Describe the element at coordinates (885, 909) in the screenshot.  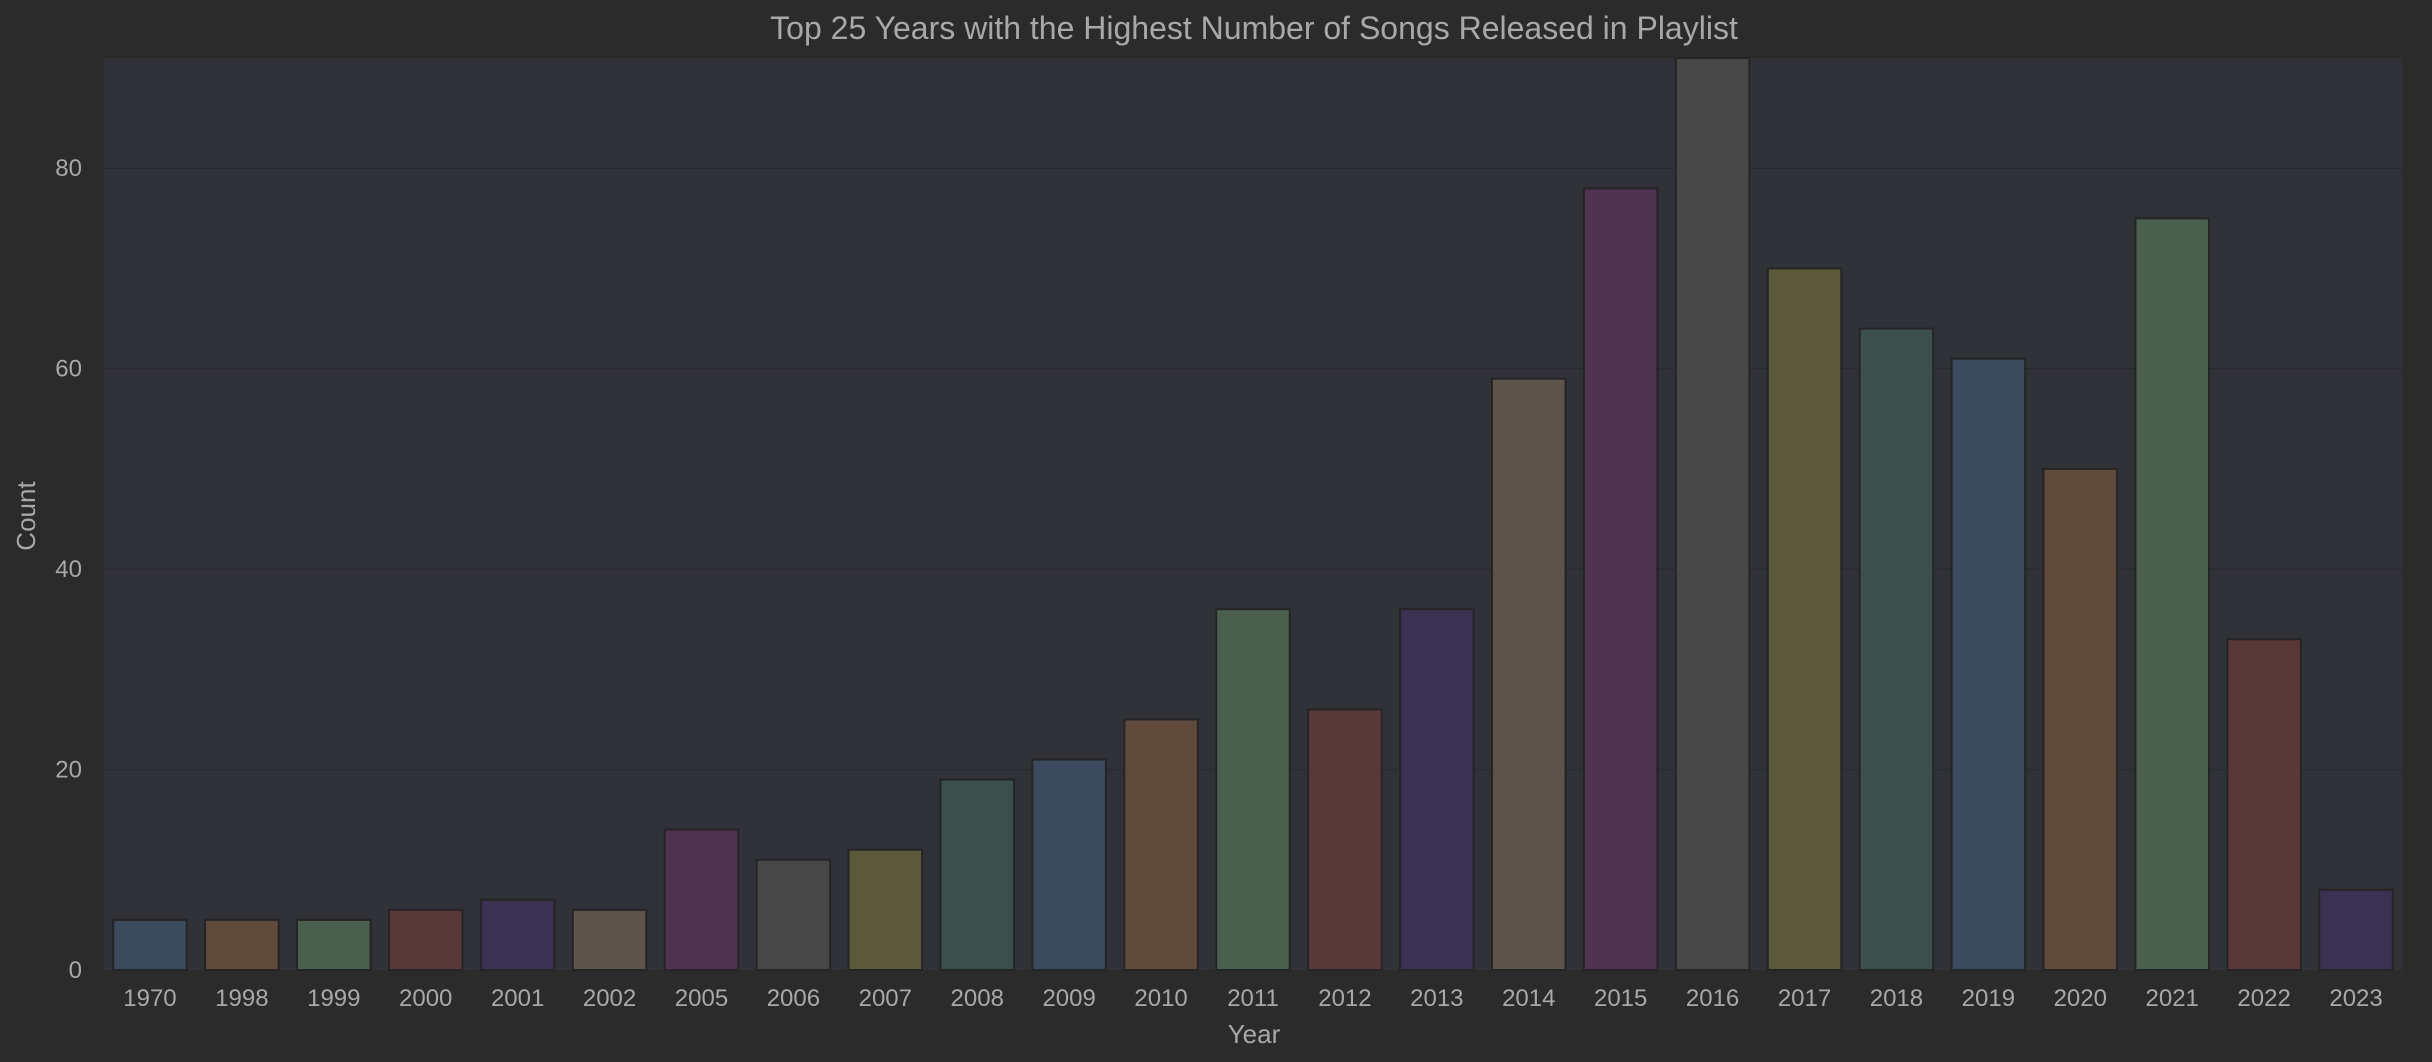
I see `bar-2007` at that location.